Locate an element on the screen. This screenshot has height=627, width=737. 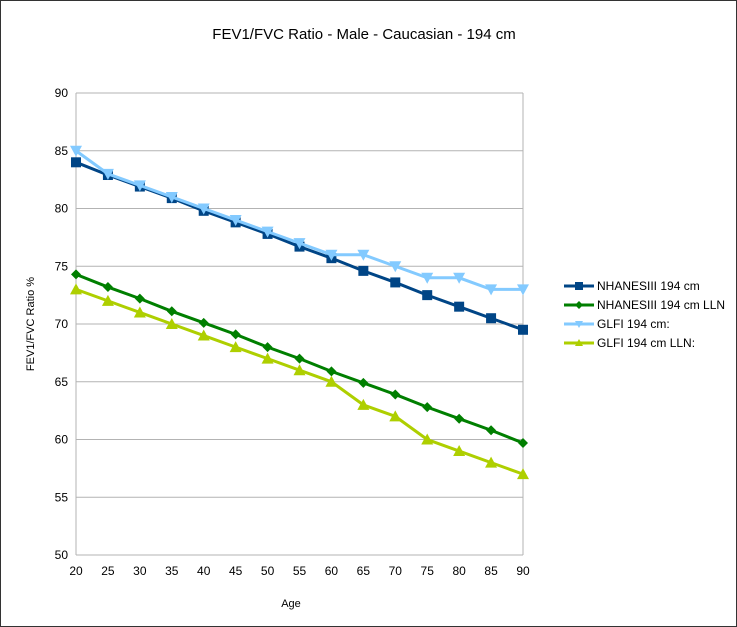
y-tick-label: 50 is located at coordinates (62, 555).